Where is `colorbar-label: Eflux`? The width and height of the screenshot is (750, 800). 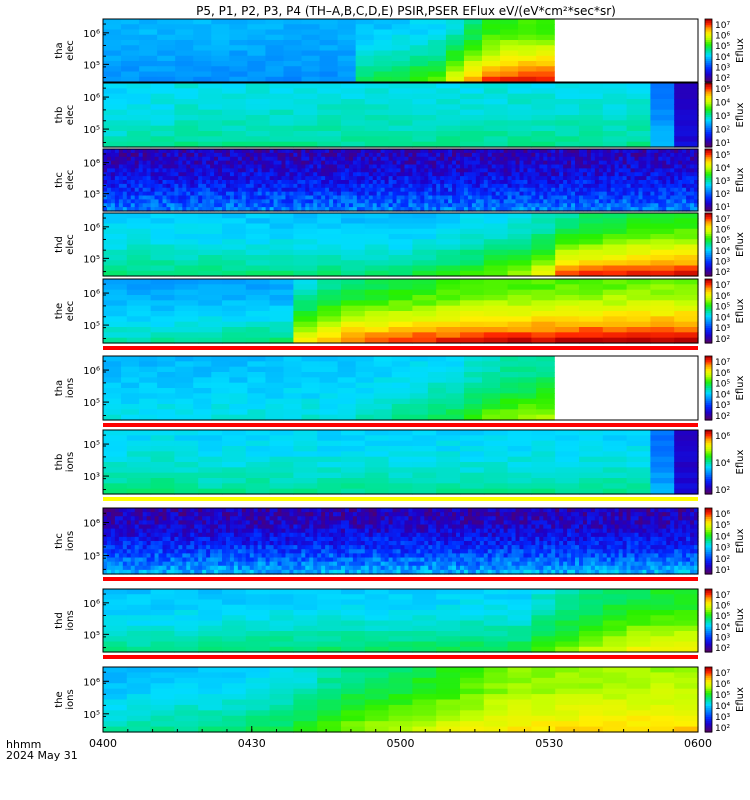 colorbar-label: Eflux is located at coordinates (740, 461).